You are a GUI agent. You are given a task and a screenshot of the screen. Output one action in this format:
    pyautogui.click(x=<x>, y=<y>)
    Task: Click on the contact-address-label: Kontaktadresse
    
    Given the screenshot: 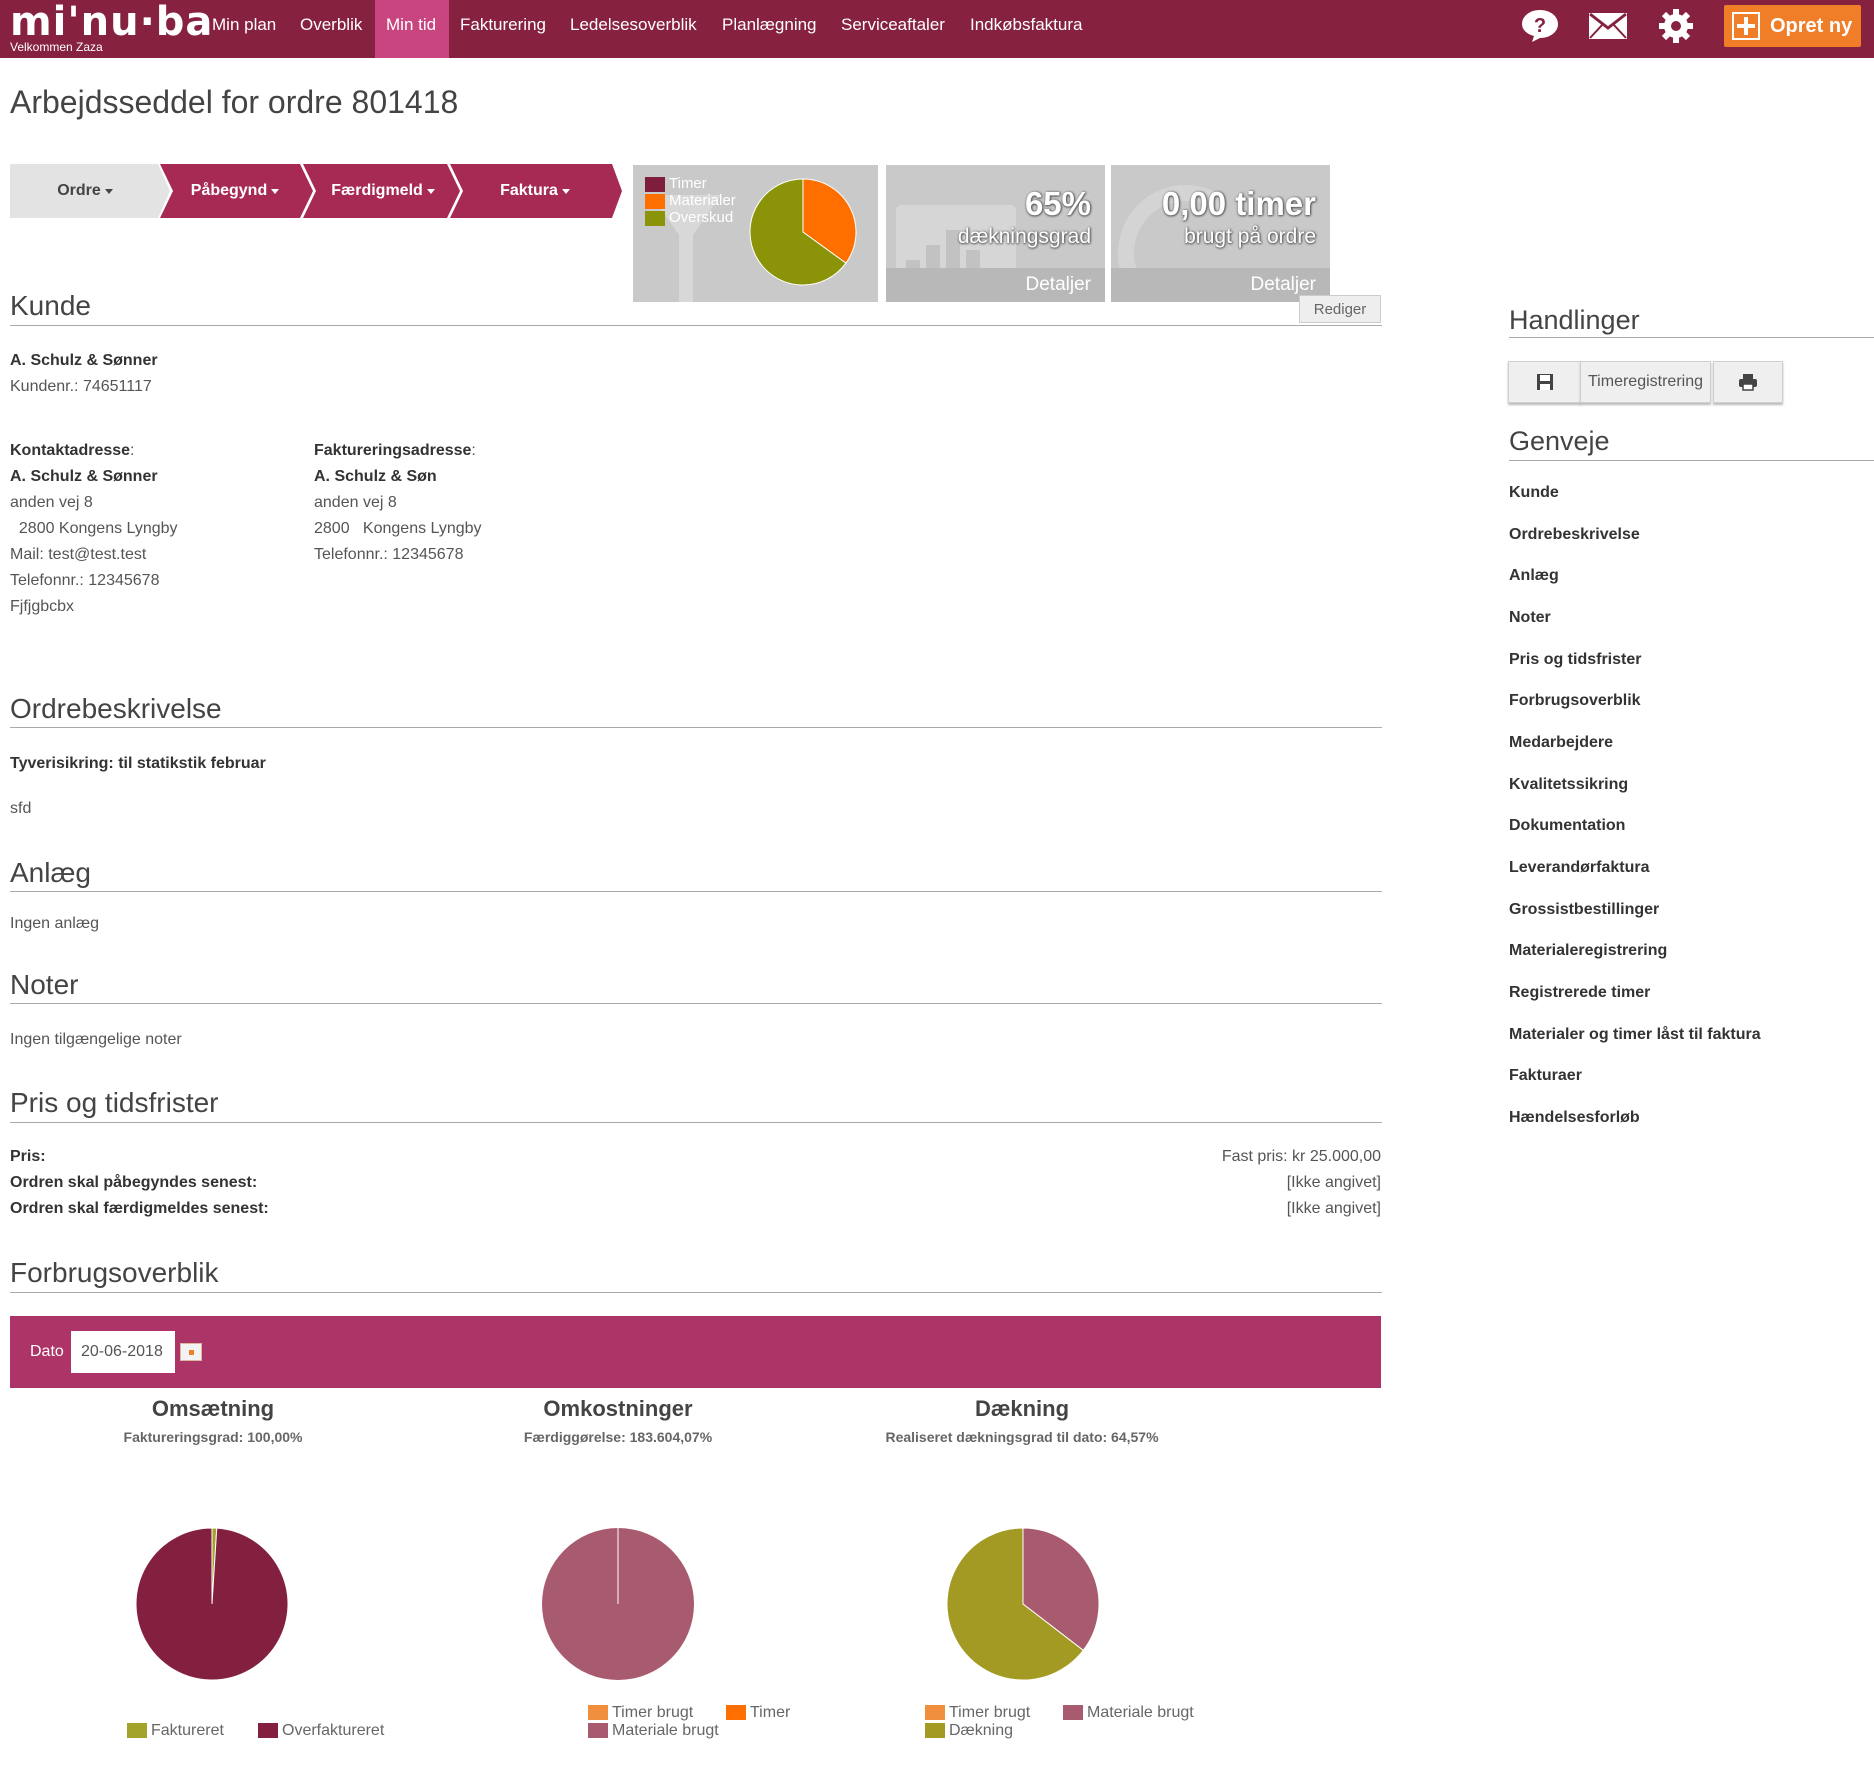 What is the action you would take?
    pyautogui.click(x=70, y=450)
    